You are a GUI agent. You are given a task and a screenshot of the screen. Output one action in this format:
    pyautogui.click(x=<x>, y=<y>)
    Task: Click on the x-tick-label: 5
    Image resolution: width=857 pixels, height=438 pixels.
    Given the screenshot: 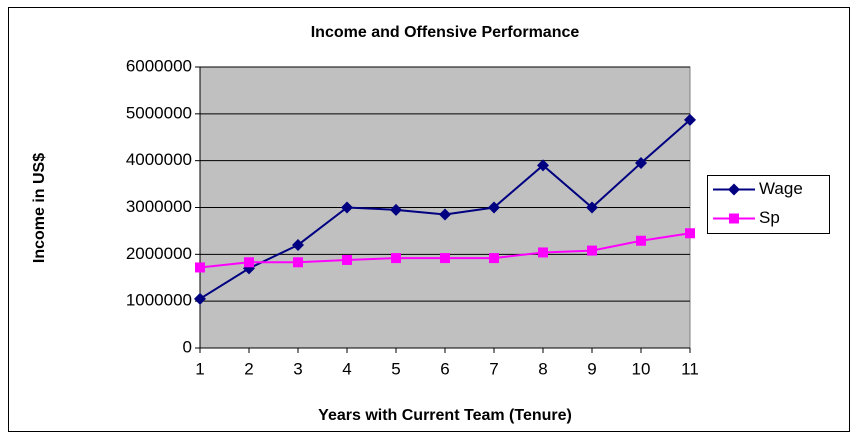 What is the action you would take?
    pyautogui.click(x=395, y=368)
    